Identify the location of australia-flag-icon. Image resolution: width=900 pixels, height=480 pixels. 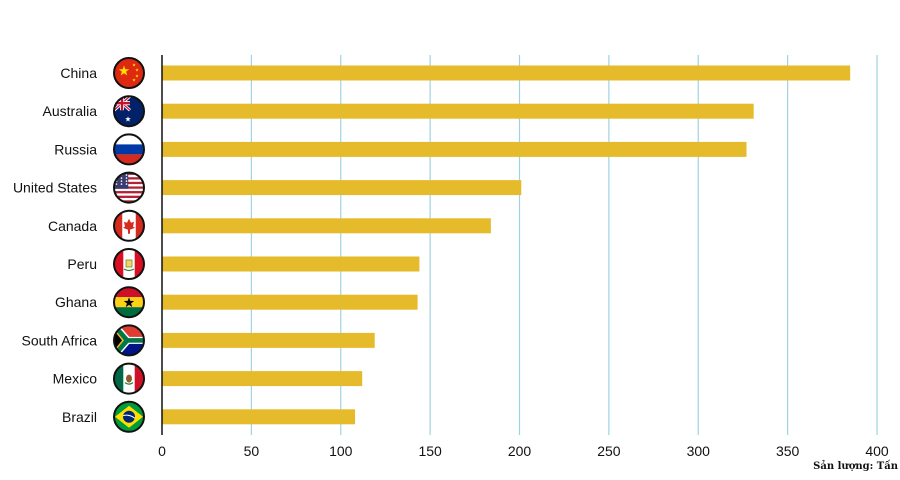
(129, 111).